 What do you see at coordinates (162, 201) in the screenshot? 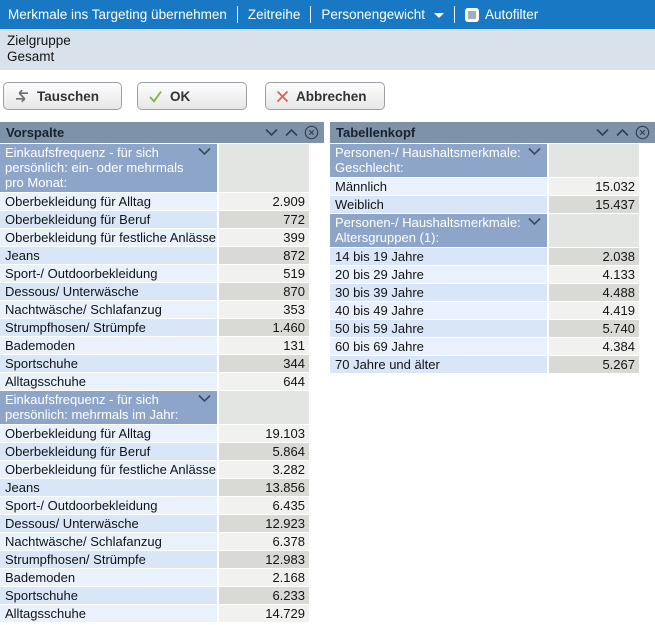
I see `table-row: Oberbekleidung für Alltag 2.909` at bounding box center [162, 201].